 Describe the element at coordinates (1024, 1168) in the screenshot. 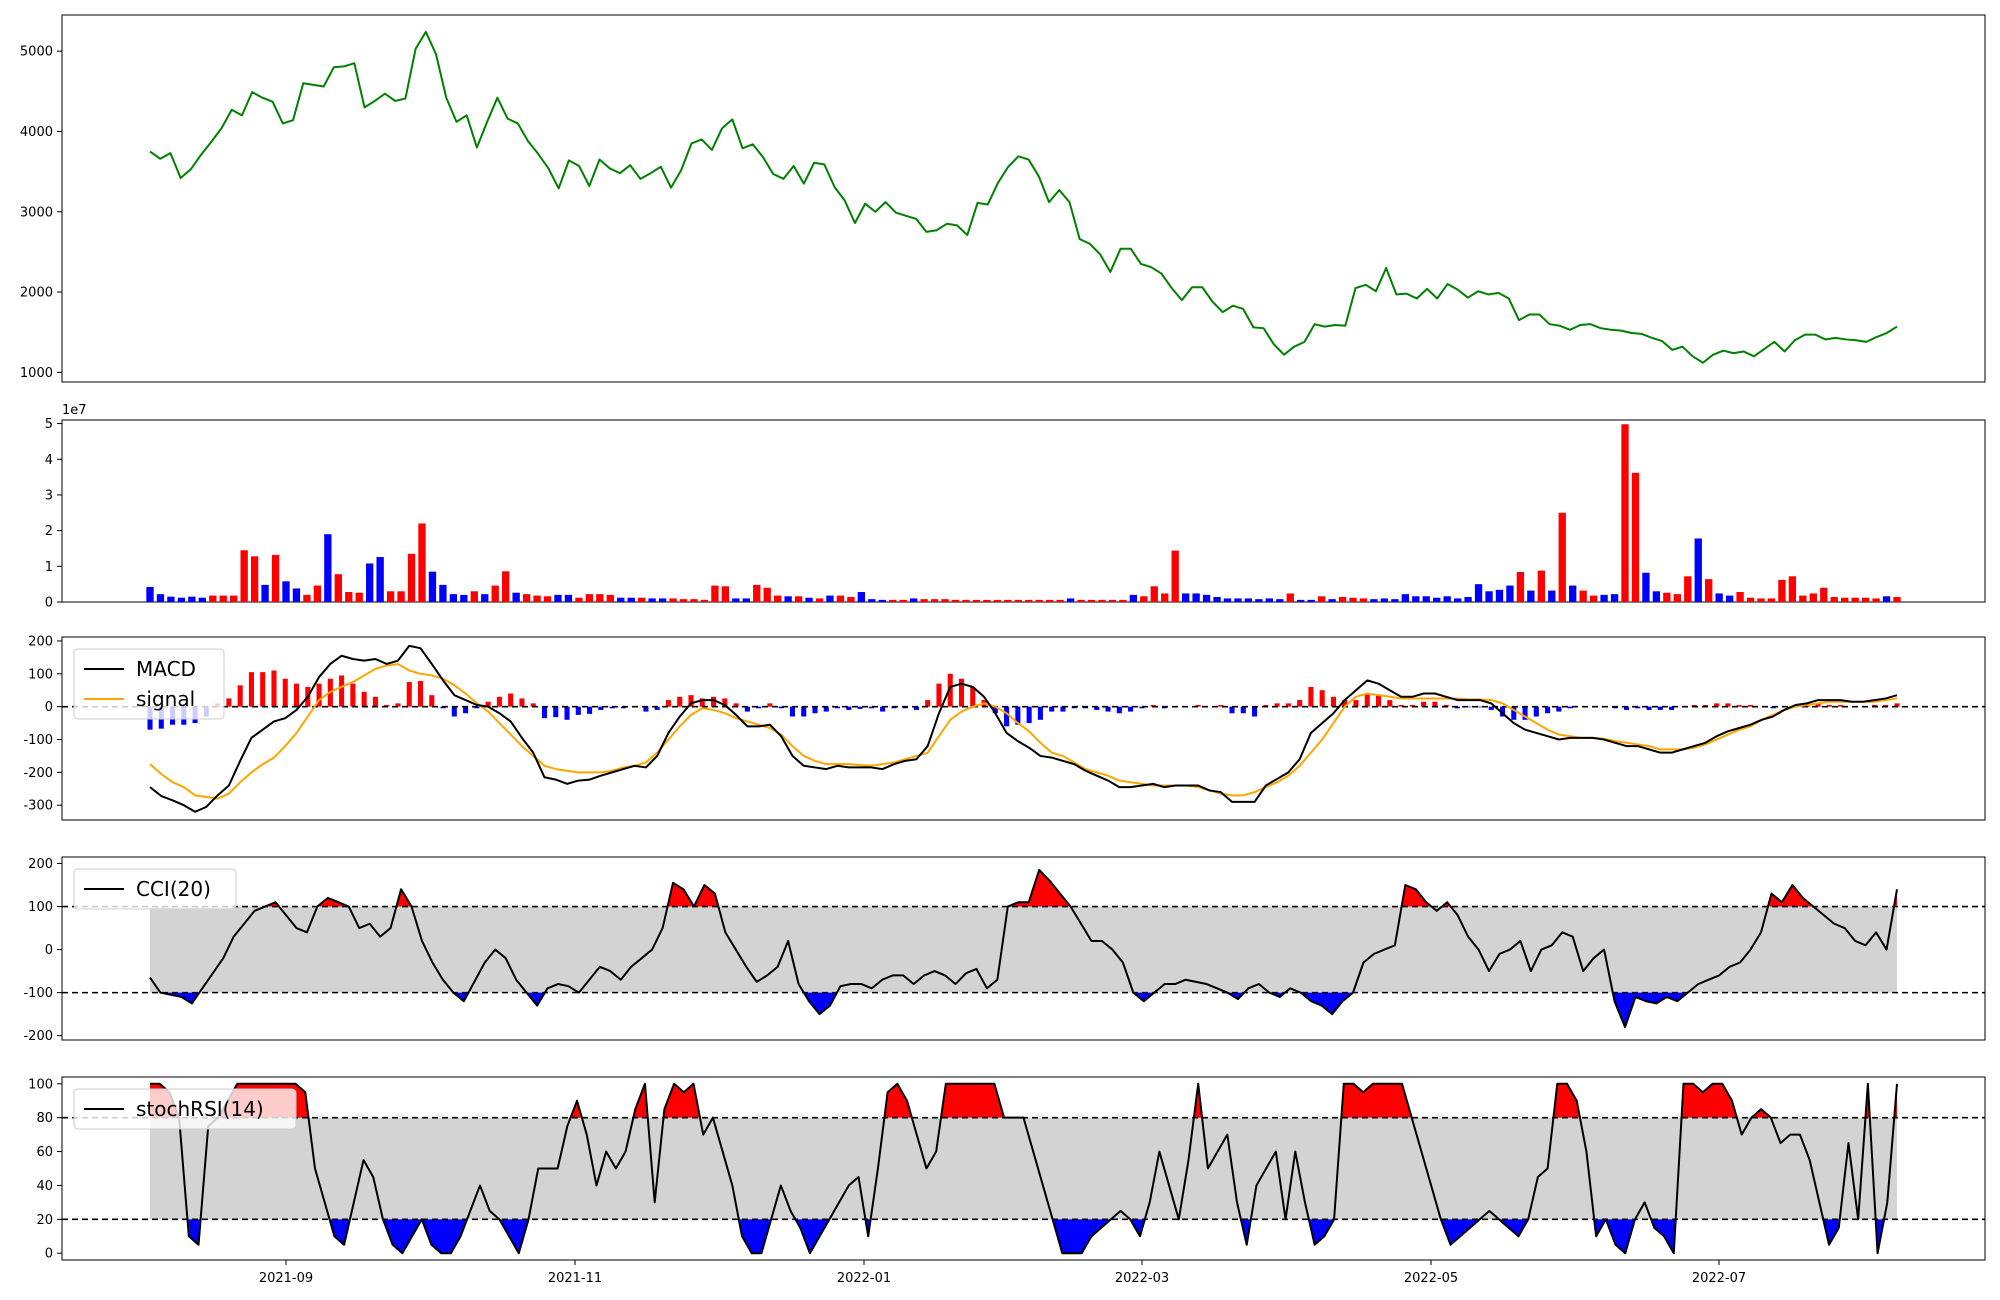

I see `stochrsi-line` at that location.